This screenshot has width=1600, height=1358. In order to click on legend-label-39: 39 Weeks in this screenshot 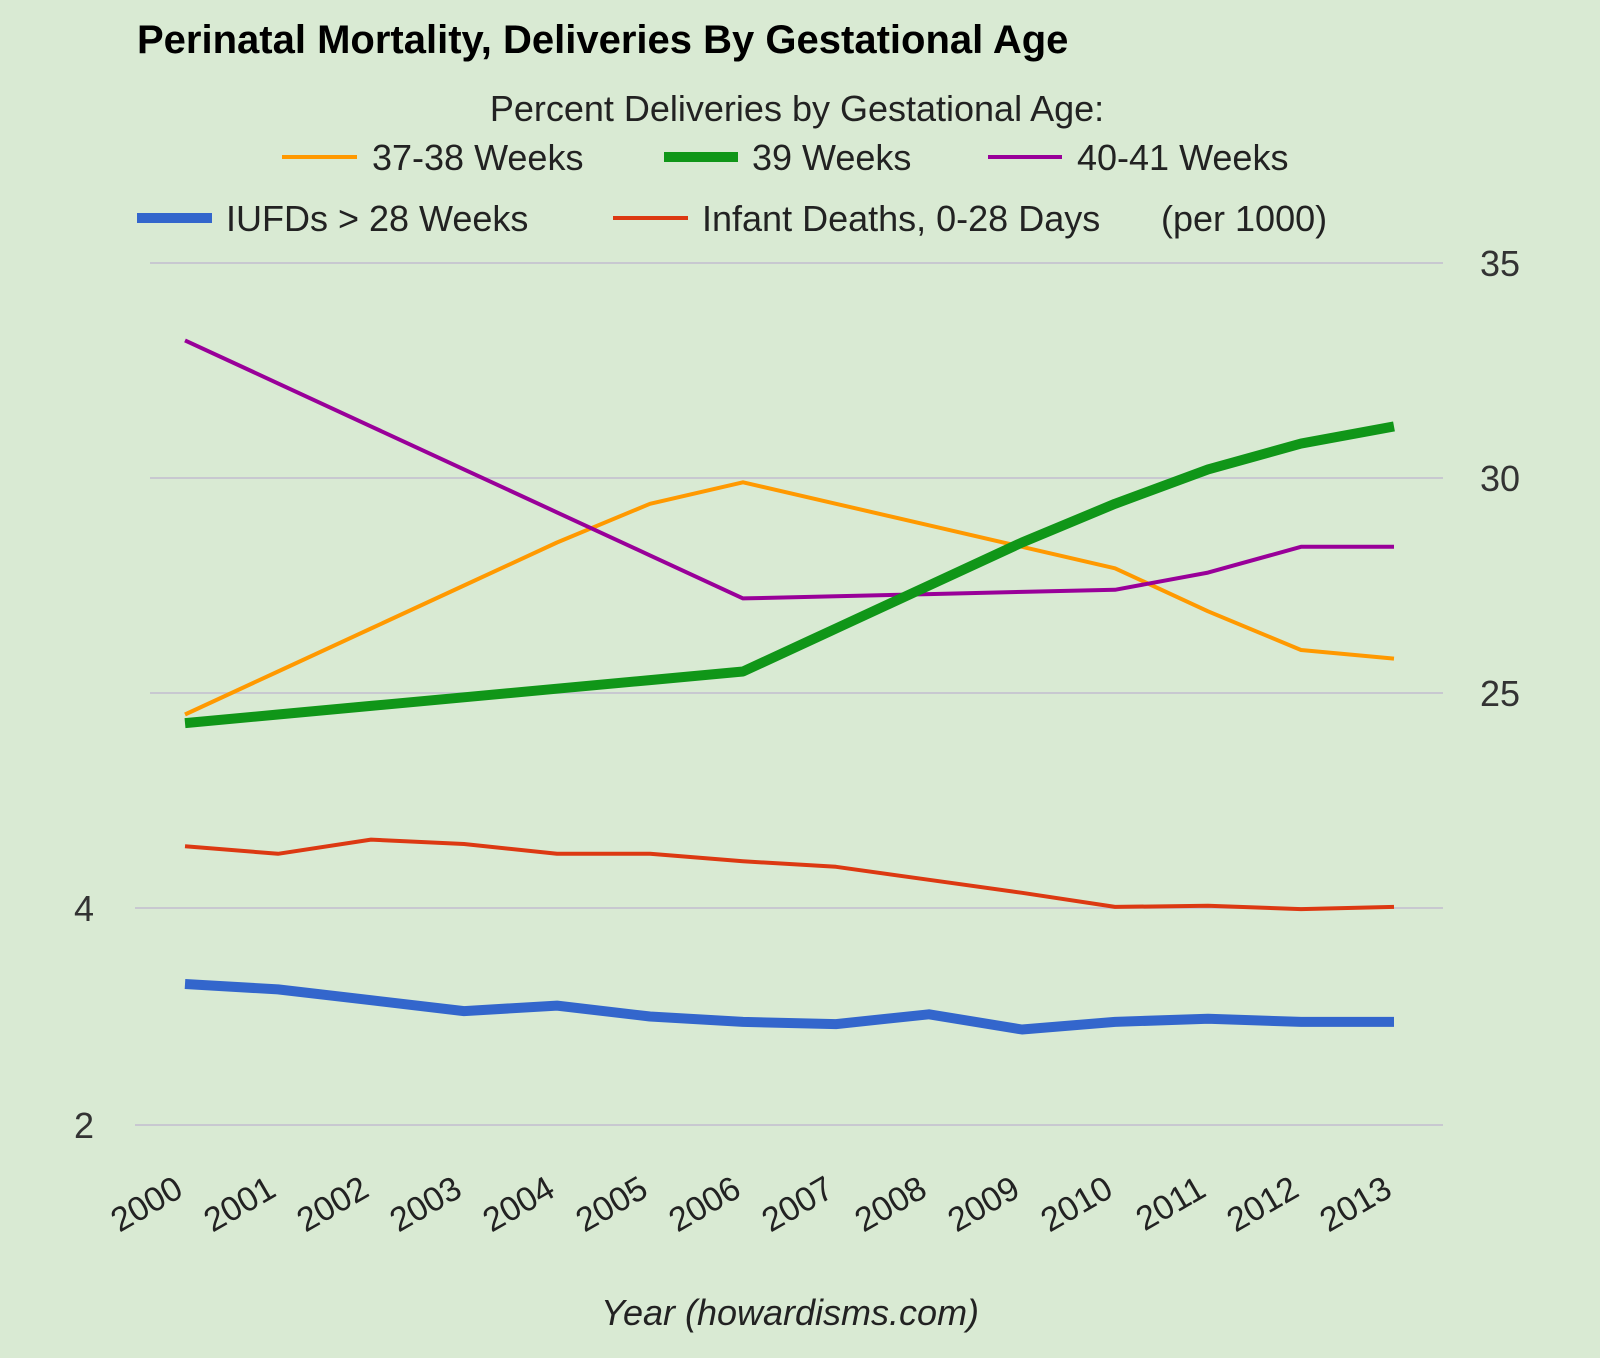, I will do `click(831, 157)`.